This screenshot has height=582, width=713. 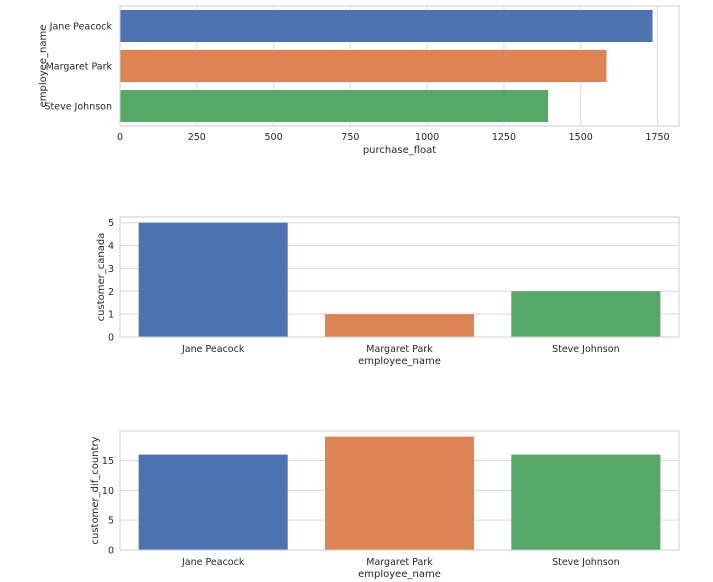 What do you see at coordinates (79, 67) in the screenshot?
I see `y-tick-label: Margaret Park` at bounding box center [79, 67].